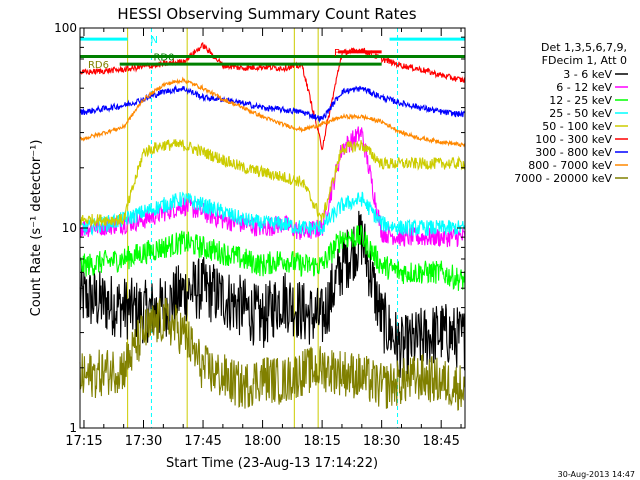 The height and width of the screenshot is (480, 640). Describe the element at coordinates (272, 463) in the screenshot. I see `x-axis-label: Start Time (23-Aug-13 17:14:22)` at that location.